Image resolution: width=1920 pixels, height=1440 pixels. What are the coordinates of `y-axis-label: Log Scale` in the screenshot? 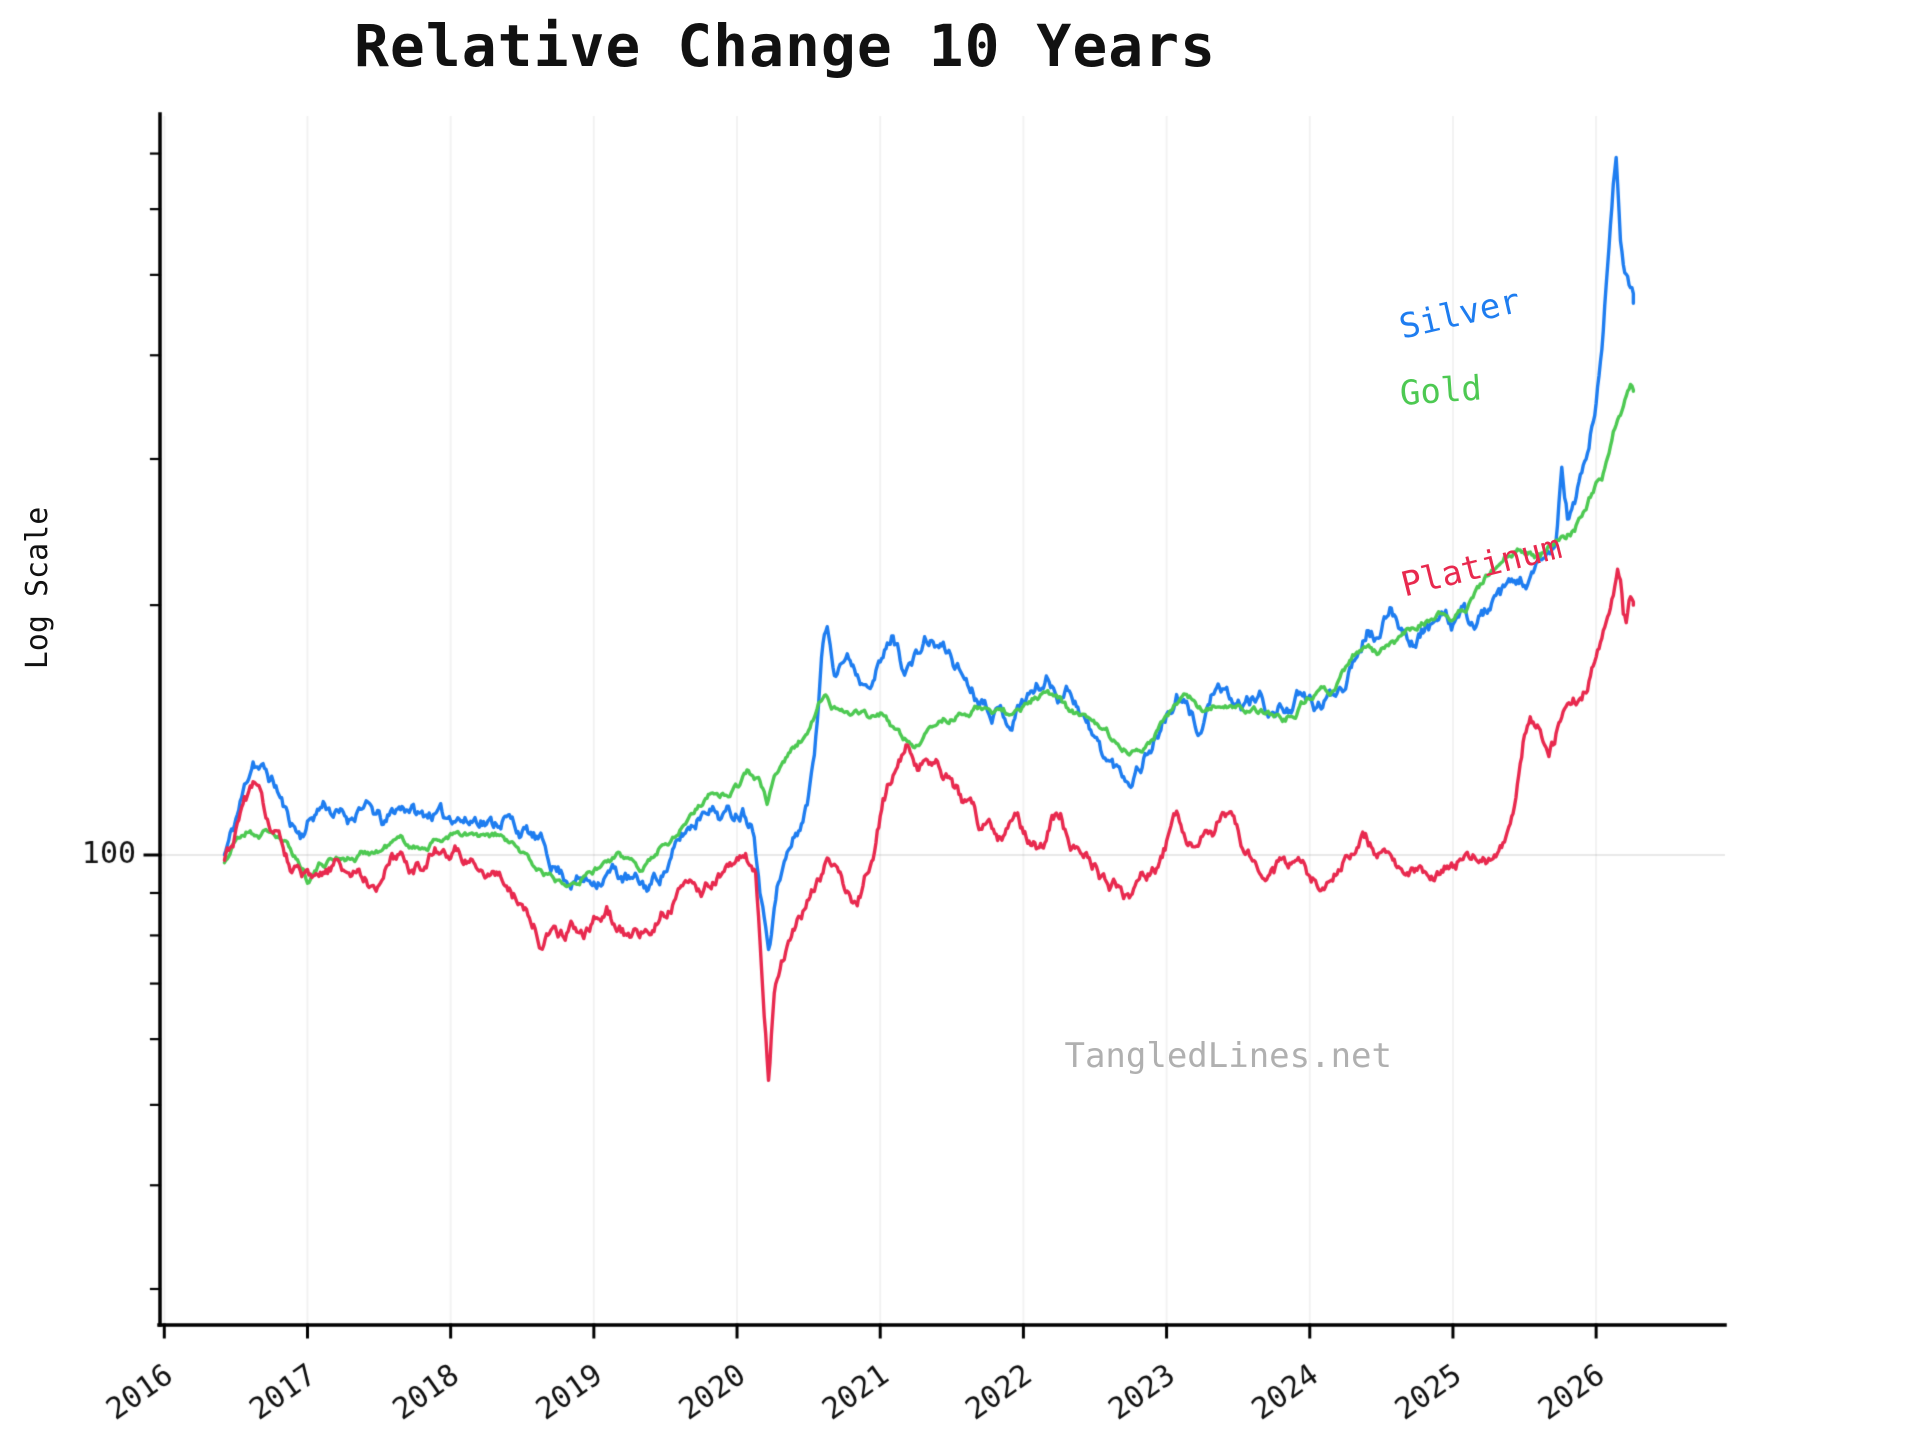 It's located at (37, 588).